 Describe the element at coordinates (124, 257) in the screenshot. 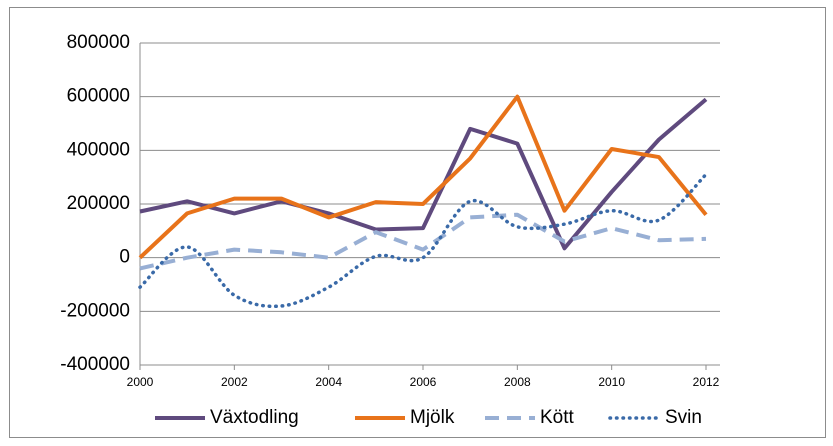

I see `y-tick-label: 0` at that location.